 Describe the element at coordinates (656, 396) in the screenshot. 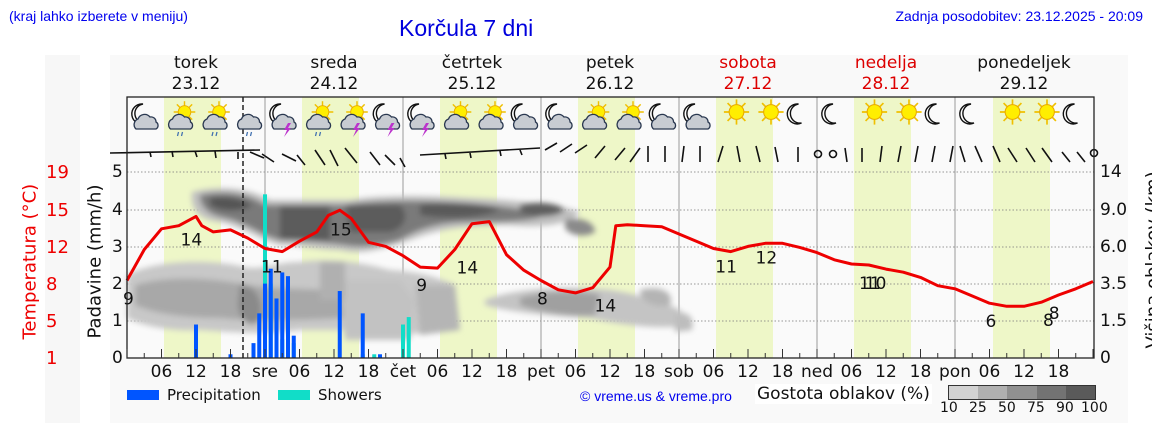

I see `copyright-link: © vreme.us & vreme.pro` at that location.